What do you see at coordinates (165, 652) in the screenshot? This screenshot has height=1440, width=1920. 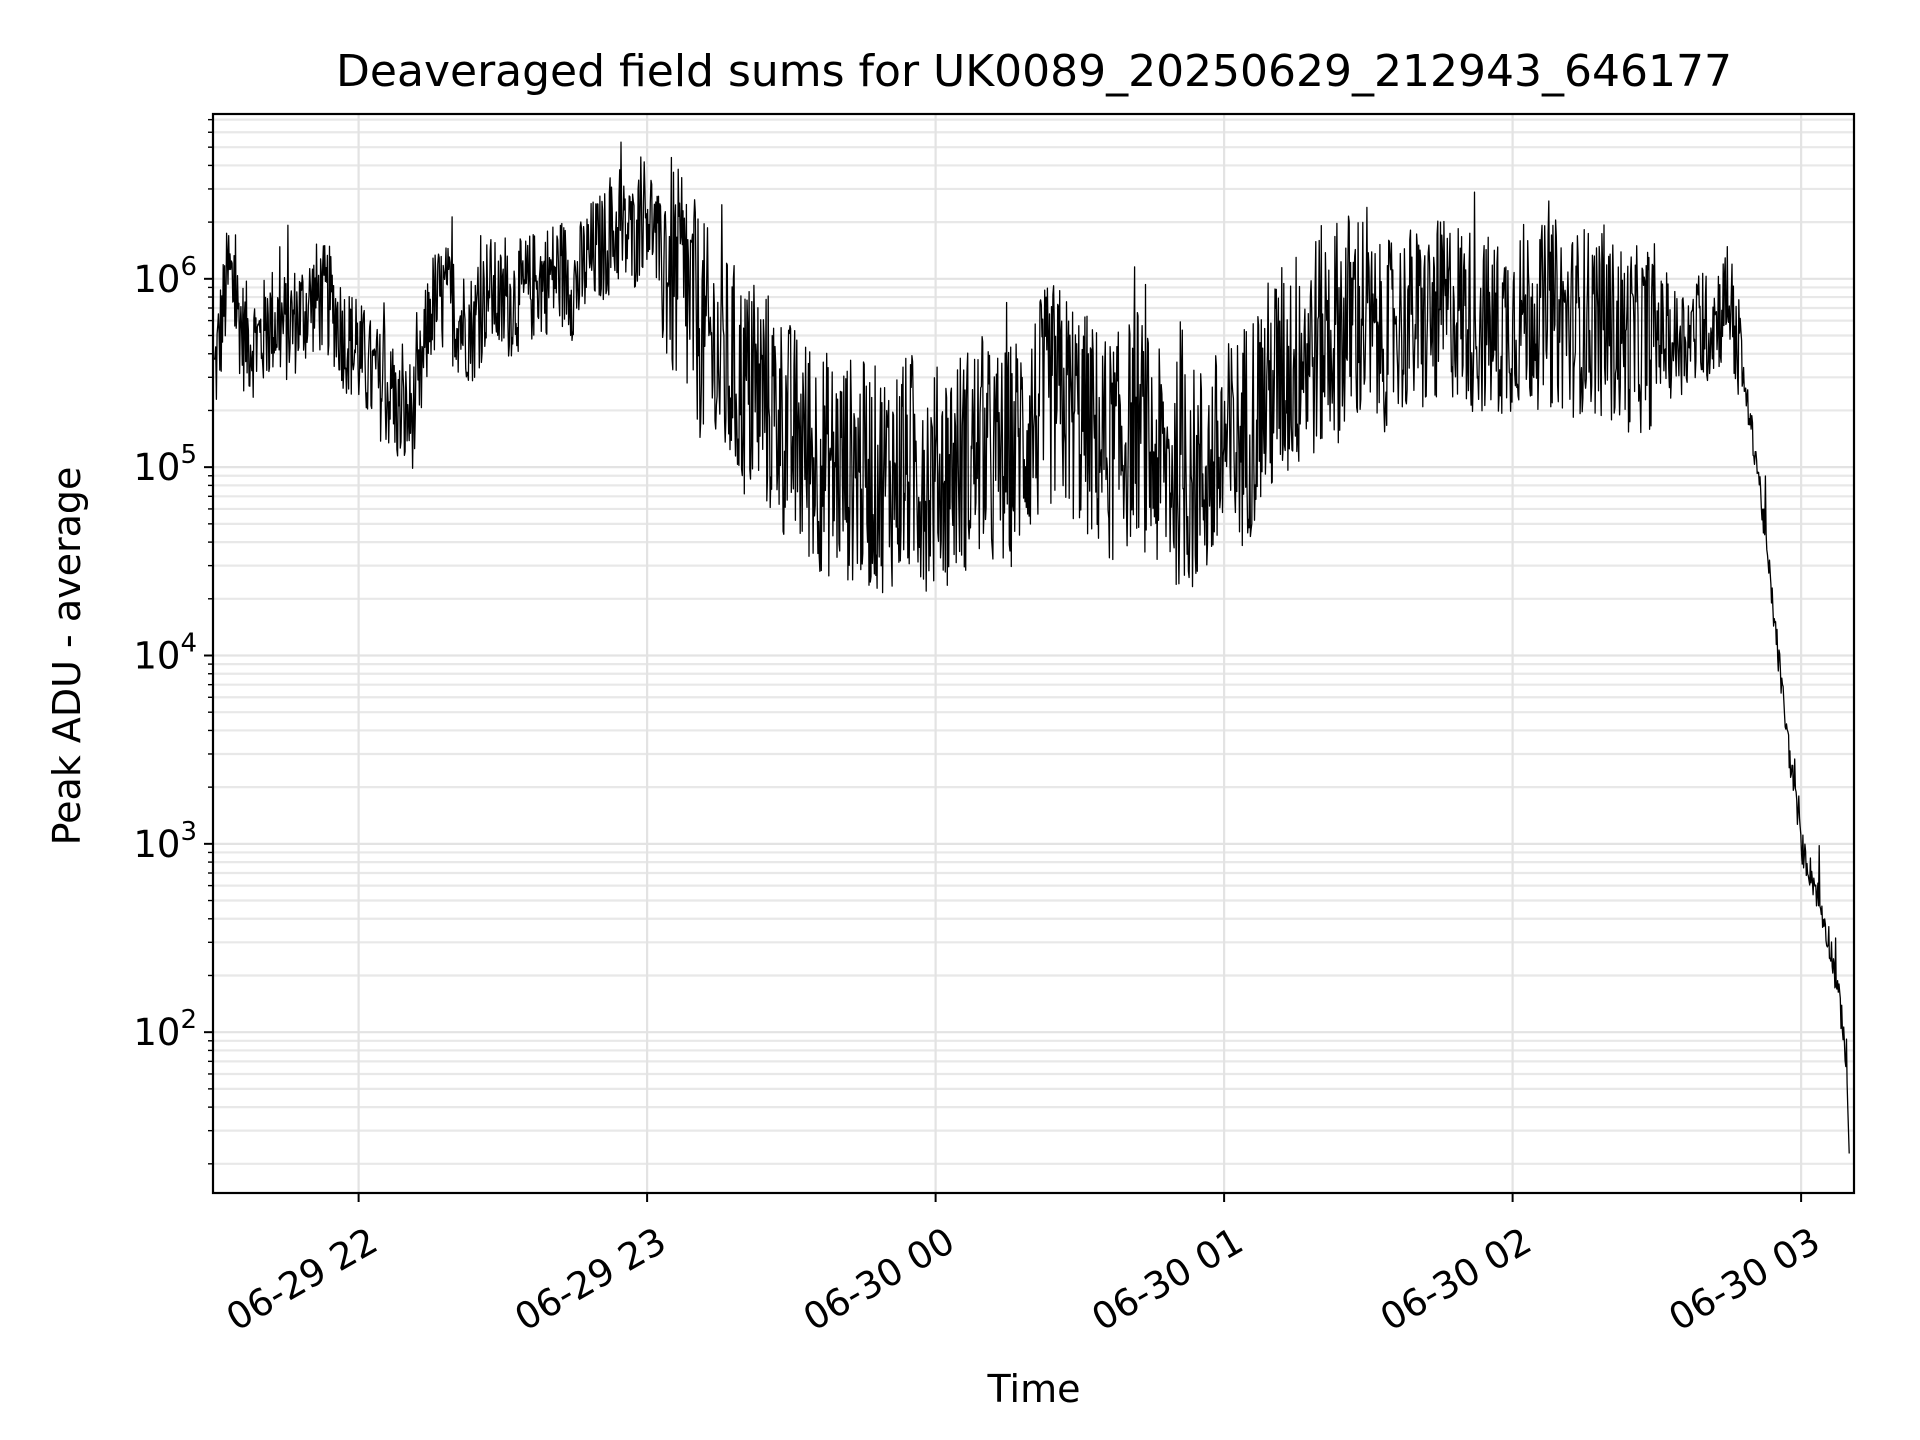 I see `y-tick-label: 10⁴` at bounding box center [165, 652].